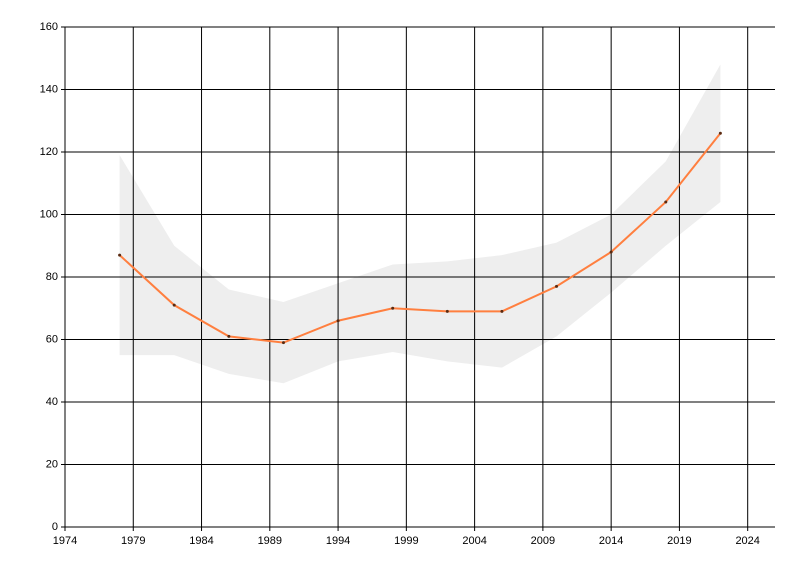 This screenshot has width=800, height=576. I want to click on y-tick-label: 160, so click(49, 27).